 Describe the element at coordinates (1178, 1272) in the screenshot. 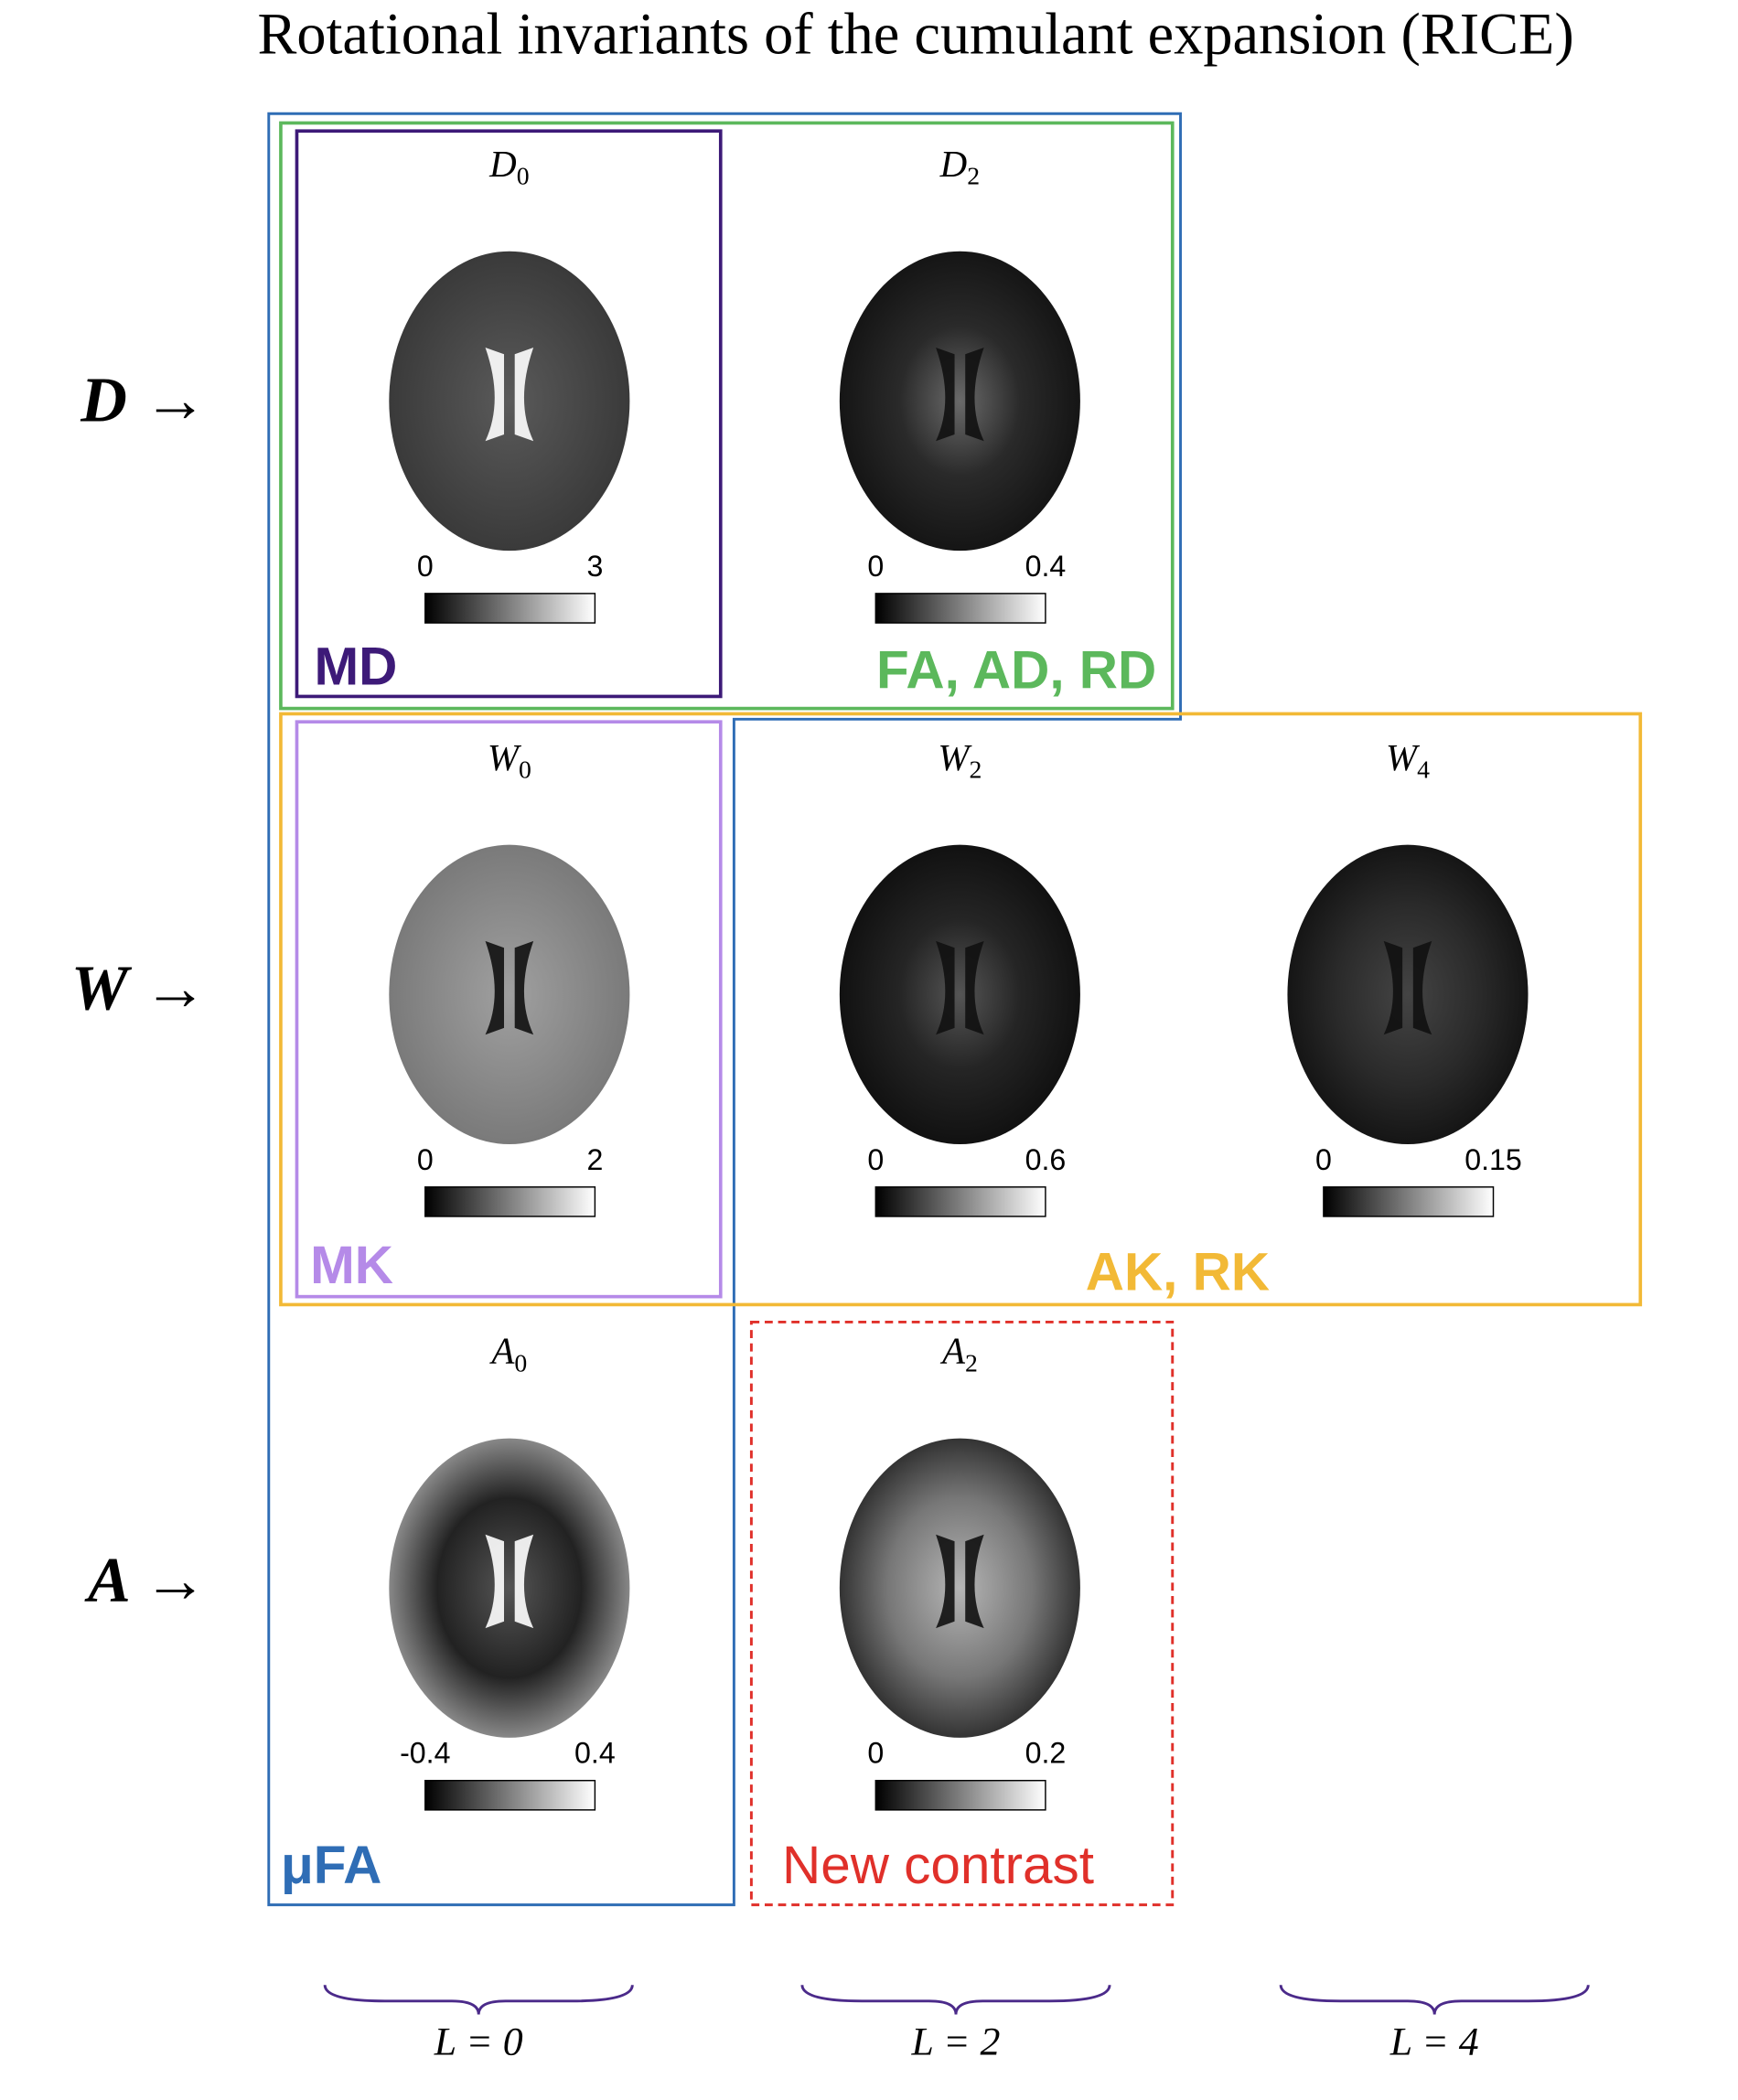

I see `group-label: AK, RK` at that location.